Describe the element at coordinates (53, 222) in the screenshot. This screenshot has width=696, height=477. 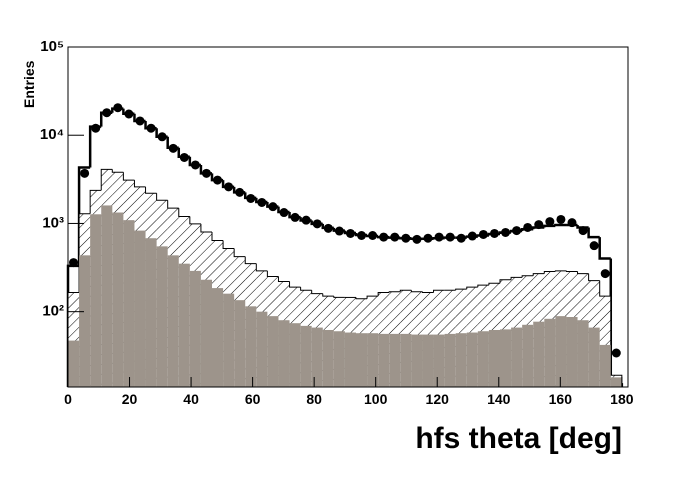
I see `y-tick-label: 10³` at that location.